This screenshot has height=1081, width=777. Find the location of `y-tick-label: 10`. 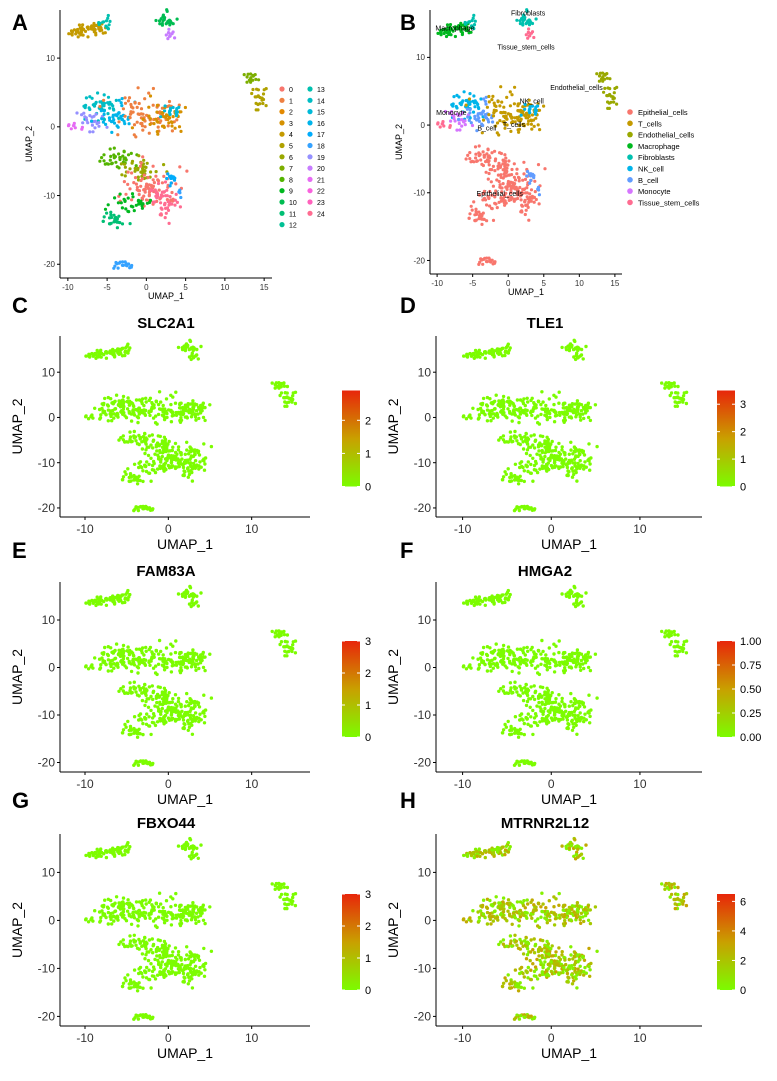

y-tick-label: 10 is located at coordinates (420, 57).